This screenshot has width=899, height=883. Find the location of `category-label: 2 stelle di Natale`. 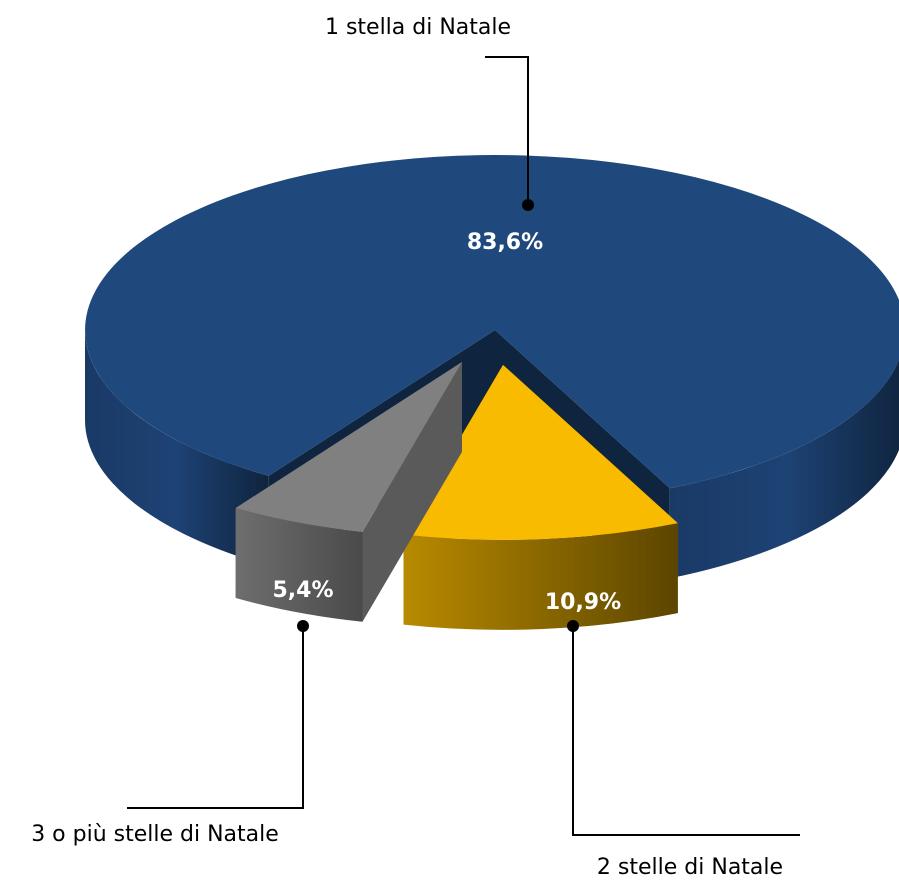

category-label: 2 stelle di Natale is located at coordinates (690, 867).